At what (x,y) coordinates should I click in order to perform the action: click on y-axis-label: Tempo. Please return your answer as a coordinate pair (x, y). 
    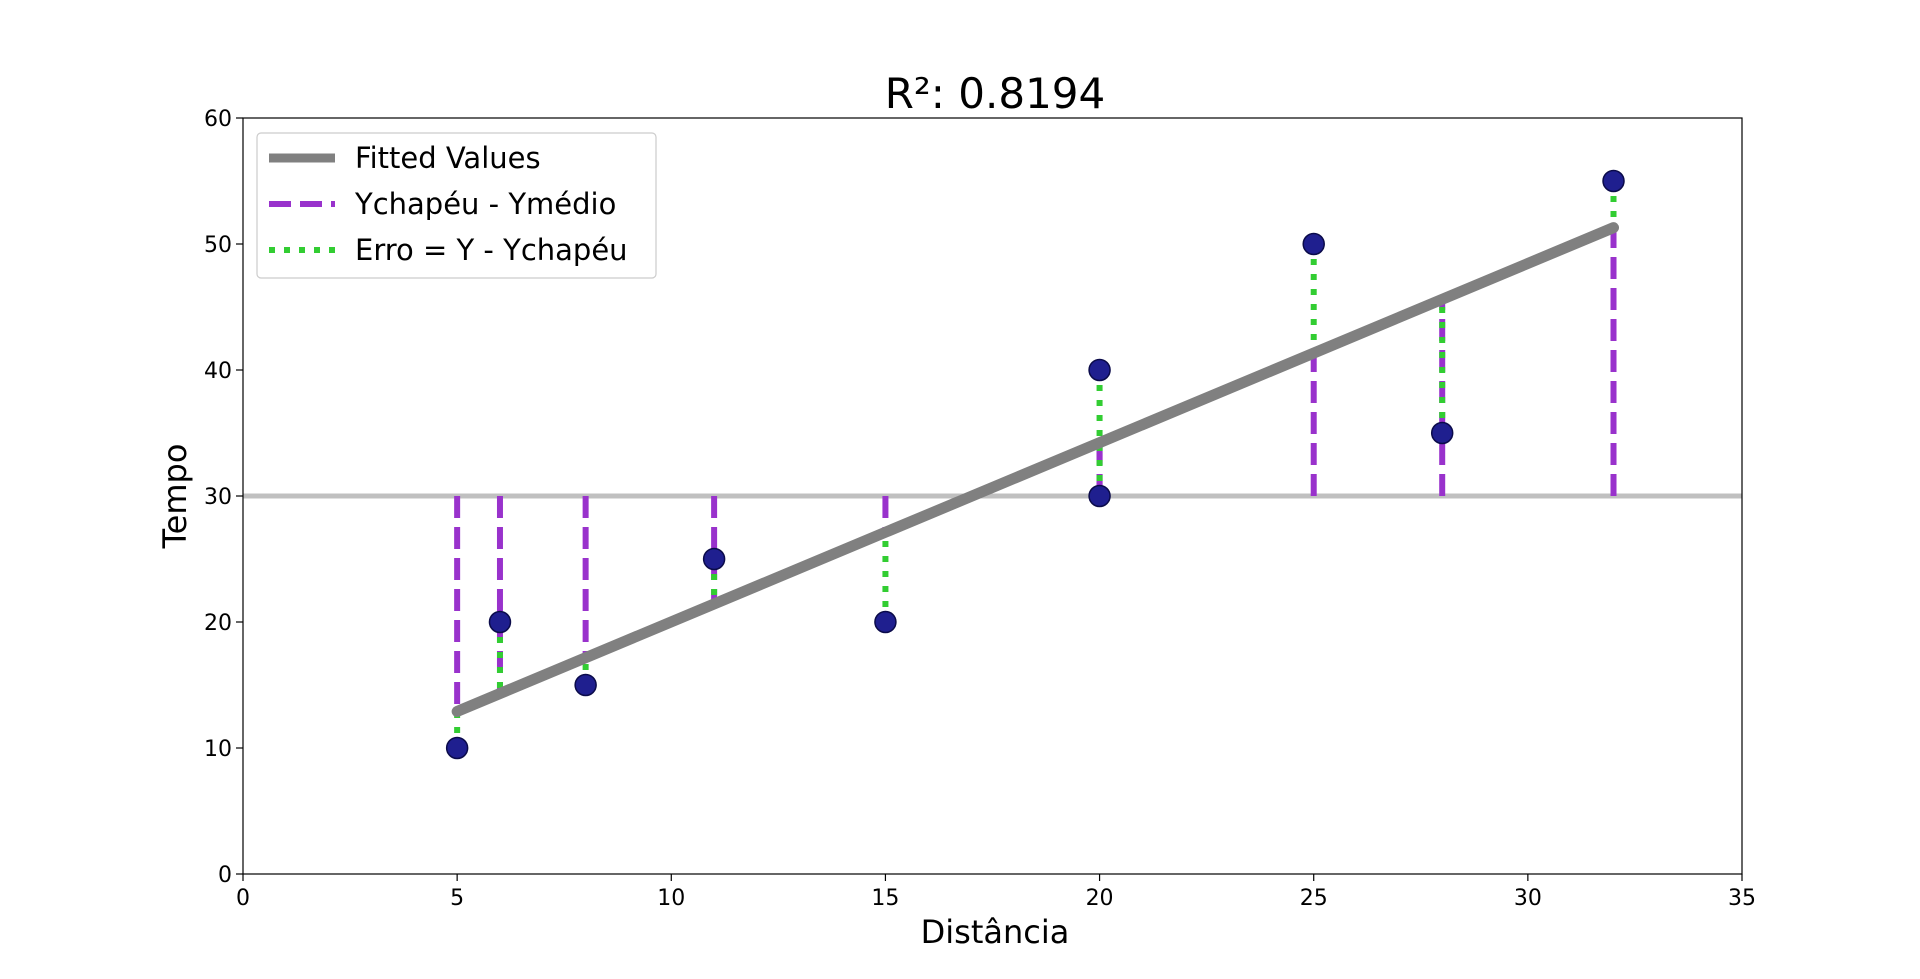
    Looking at the image, I should click on (175, 497).